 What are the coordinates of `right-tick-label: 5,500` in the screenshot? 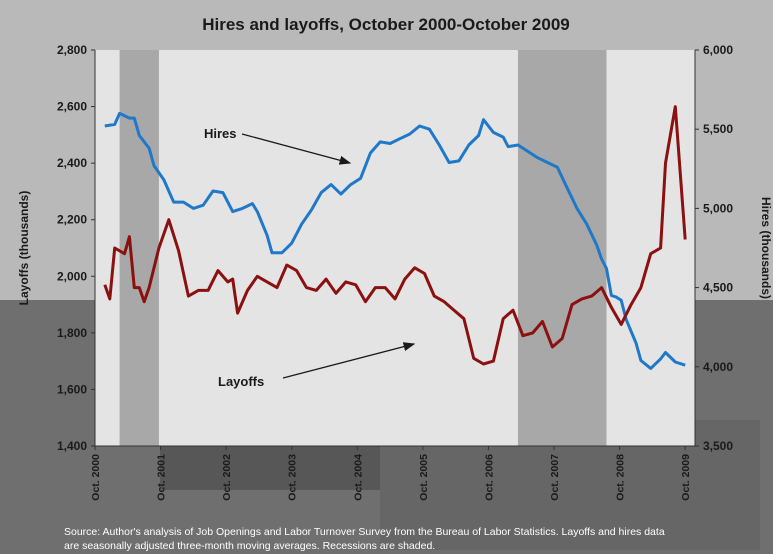 It's located at (718, 129).